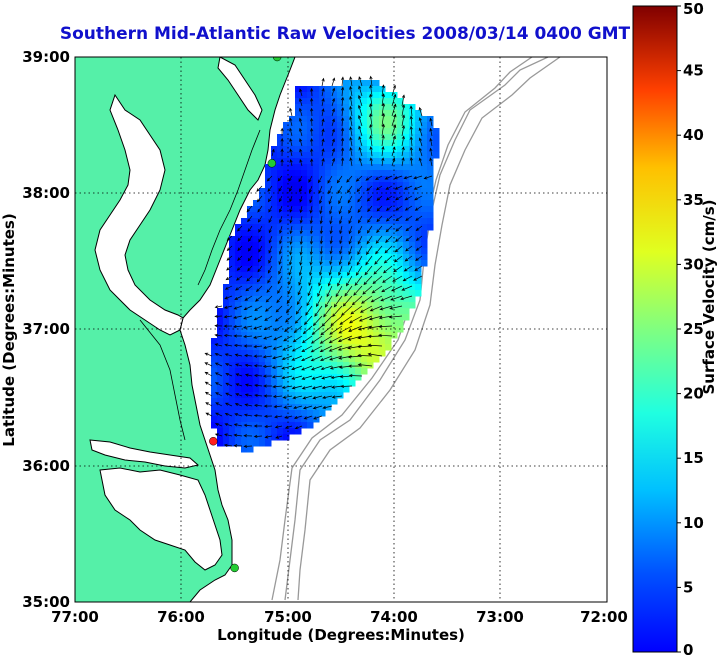 Image resolution: width=724 pixels, height=659 pixels. Describe the element at coordinates (709, 296) in the screenshot. I see `colorbar-label: Surface Velocity (cm/s)` at that location.